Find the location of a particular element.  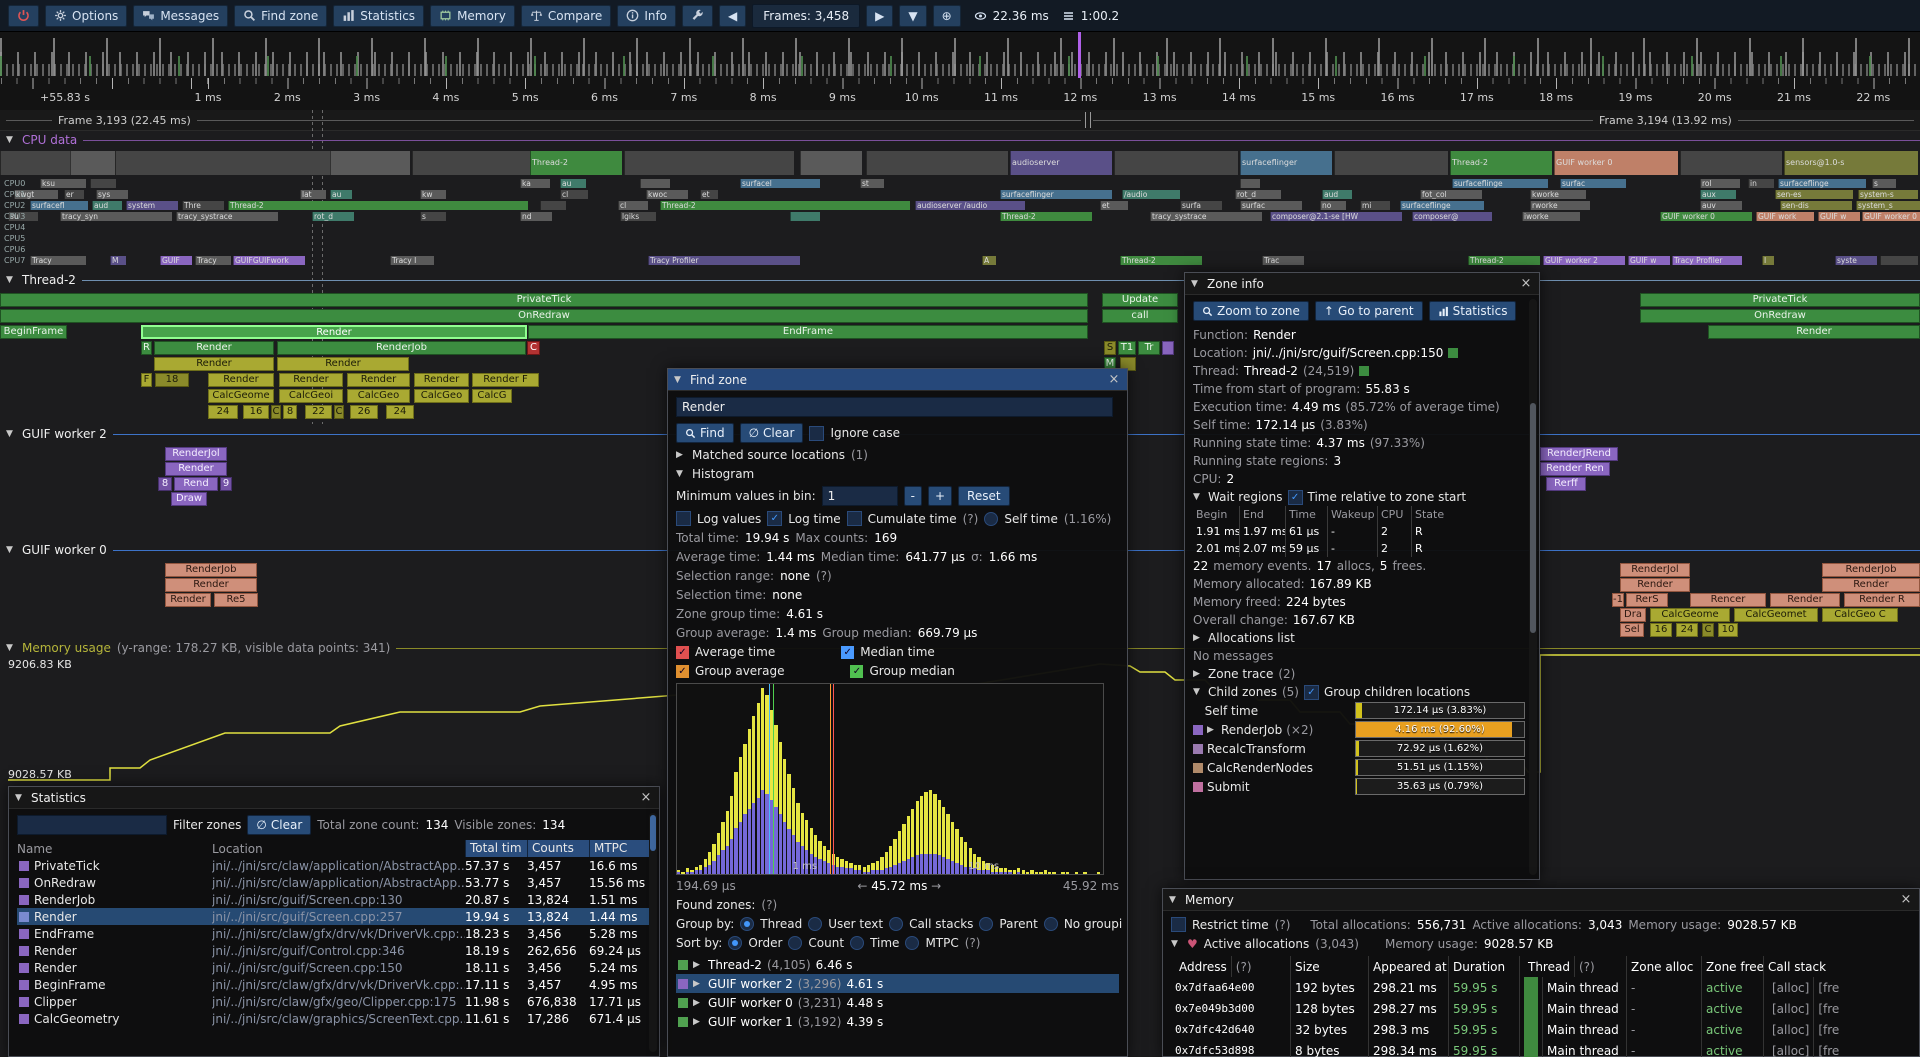

cpu-zone: kwgt is located at coordinates (36, 194).